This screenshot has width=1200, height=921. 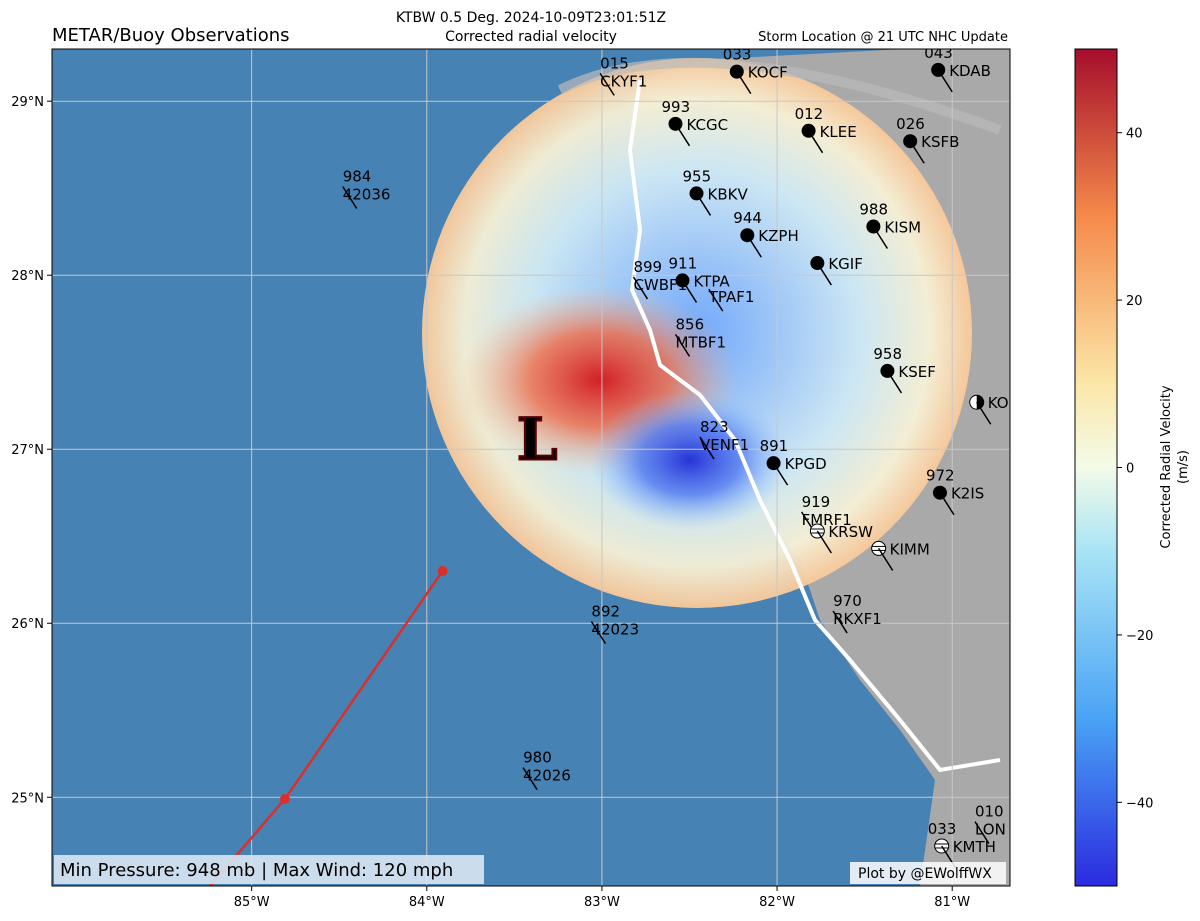 I want to click on station-id: KLEE, so click(x=838, y=132).